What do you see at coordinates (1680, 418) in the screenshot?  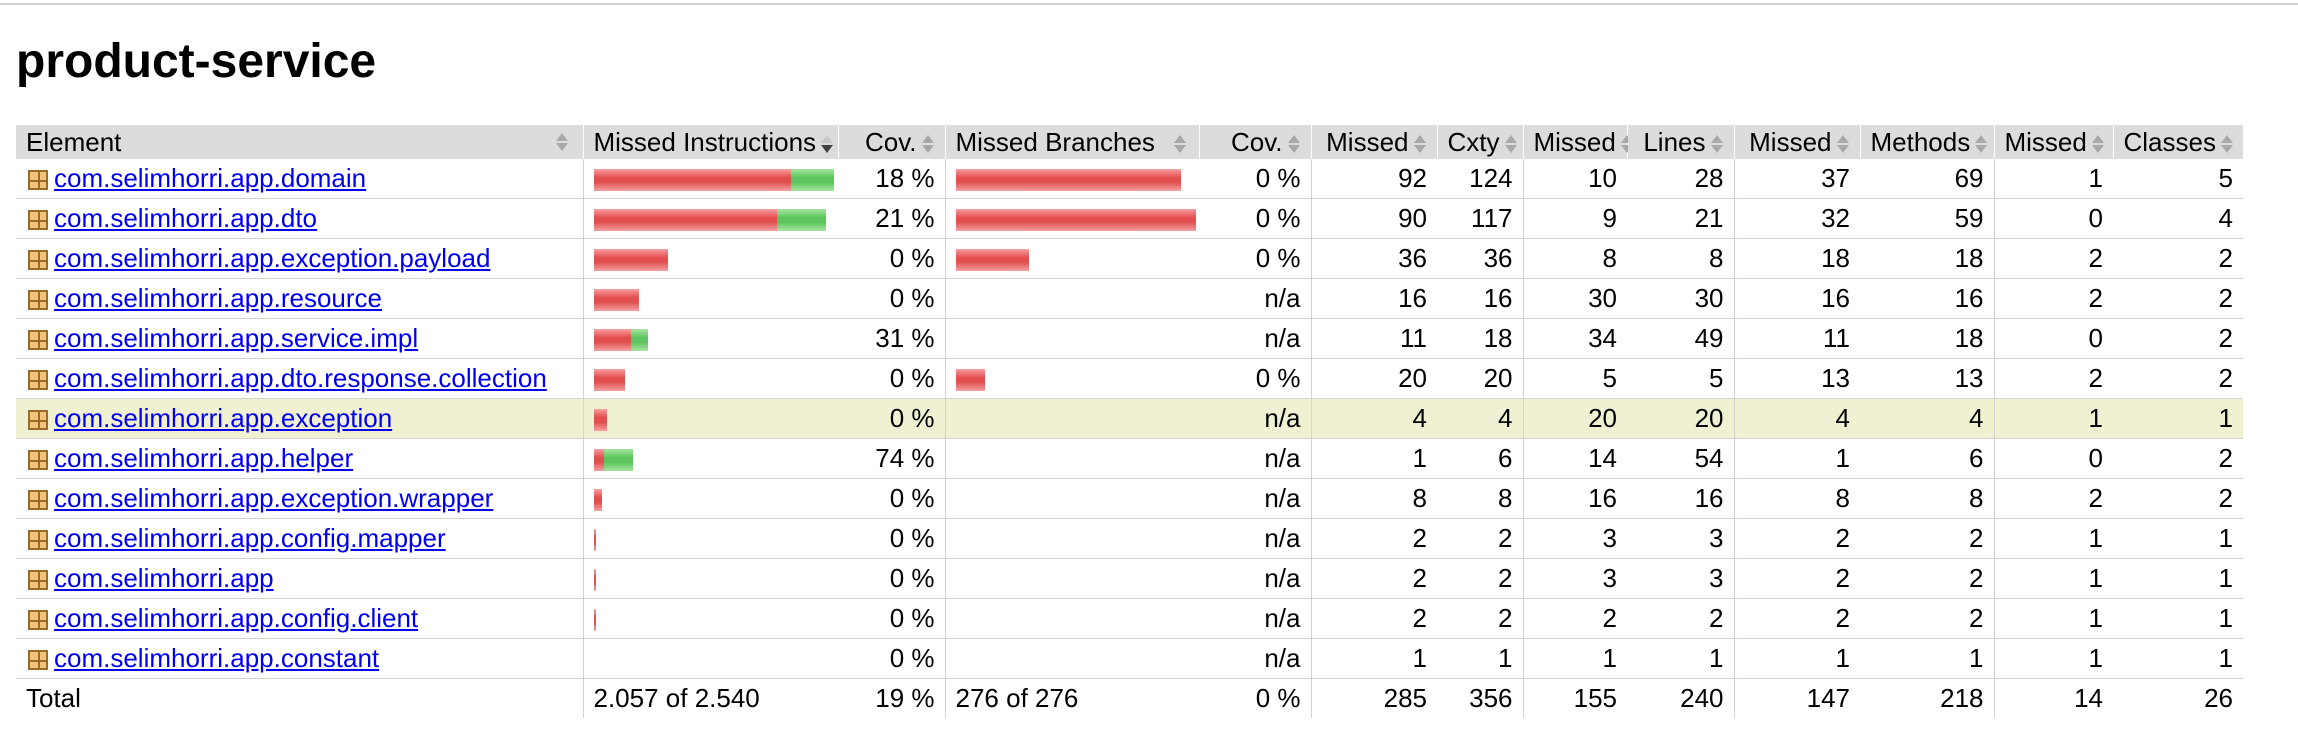 I see `lines: 20` at bounding box center [1680, 418].